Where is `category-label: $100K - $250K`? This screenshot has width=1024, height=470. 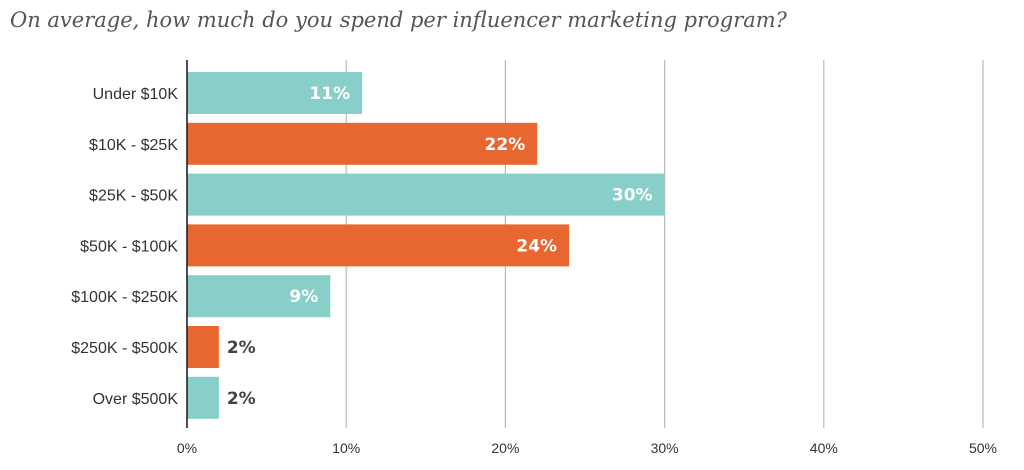 category-label: $100K - $250K is located at coordinates (124, 297).